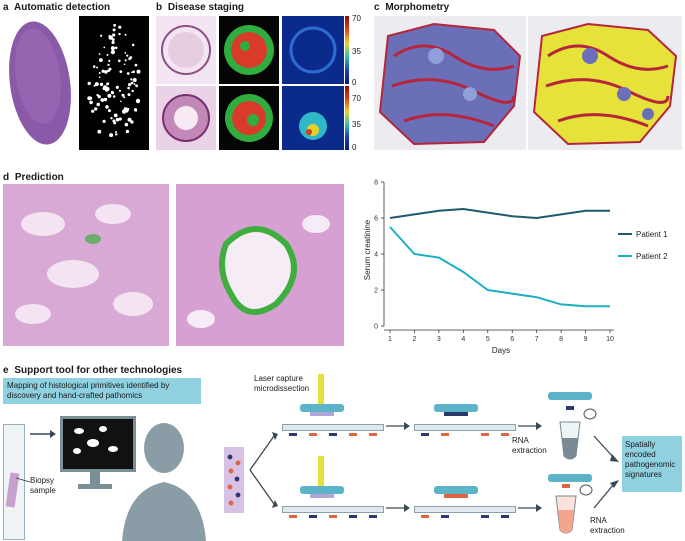 This screenshot has width=685, height=541. What do you see at coordinates (114, 83) in the screenshot?
I see `glomeruli-detection-map` at bounding box center [114, 83].